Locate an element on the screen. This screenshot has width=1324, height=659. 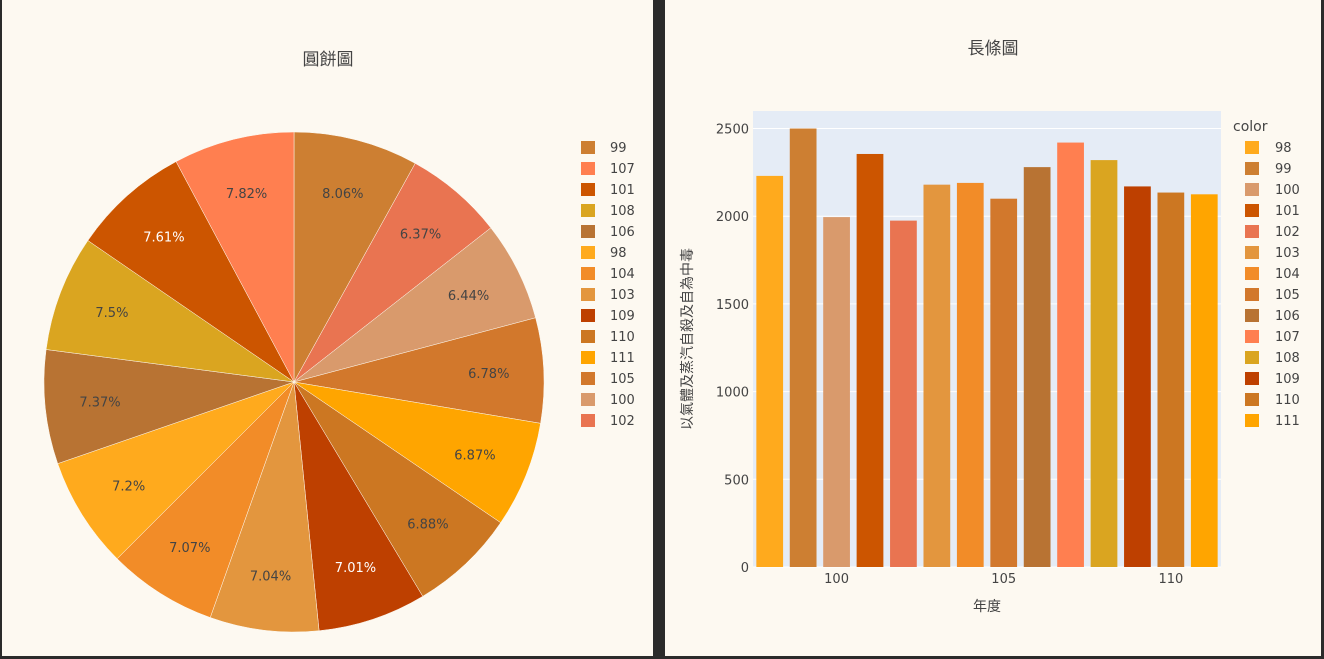
bar-legend-item-99: 99 is located at coordinates (1268, 169).